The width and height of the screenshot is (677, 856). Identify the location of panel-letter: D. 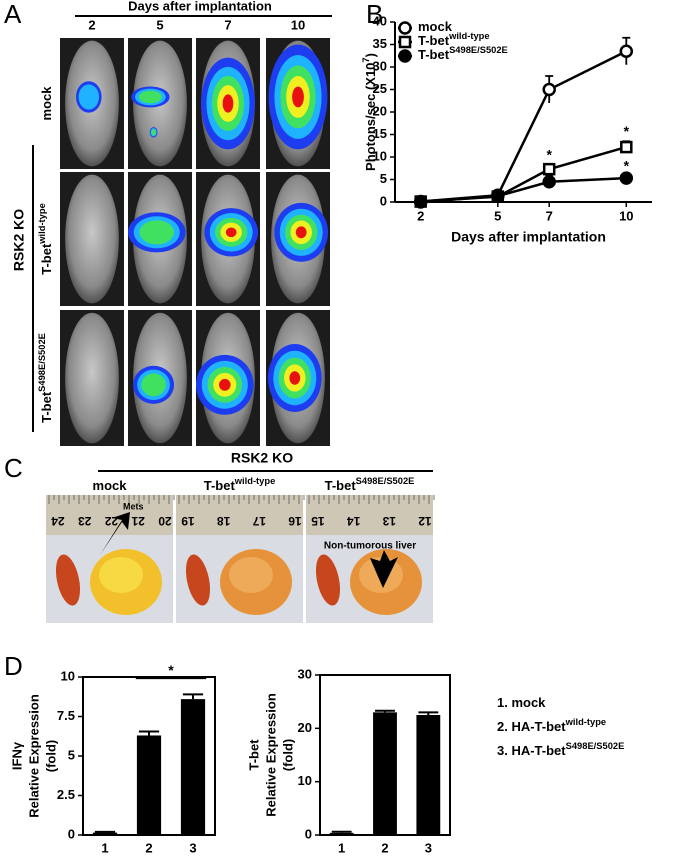
(13, 666).